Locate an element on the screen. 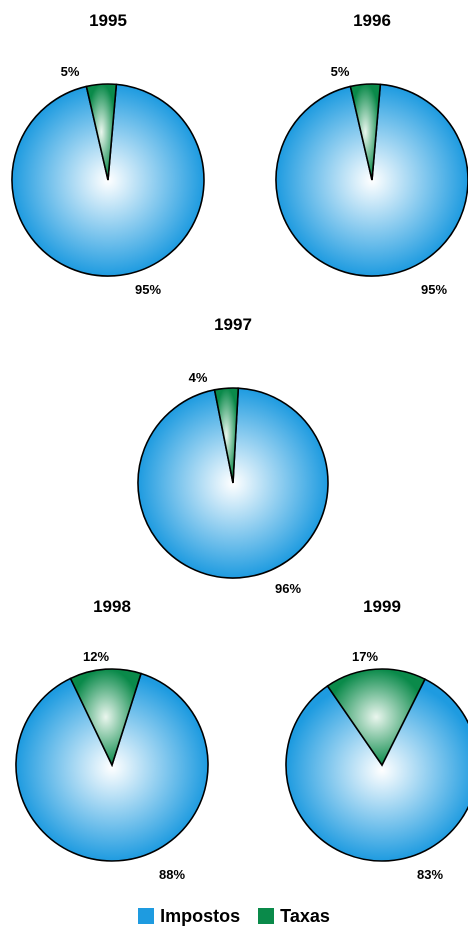 The height and width of the screenshot is (932, 468). pie-chart-1995: 1995 5% 95% is located at coordinates (108, 154).